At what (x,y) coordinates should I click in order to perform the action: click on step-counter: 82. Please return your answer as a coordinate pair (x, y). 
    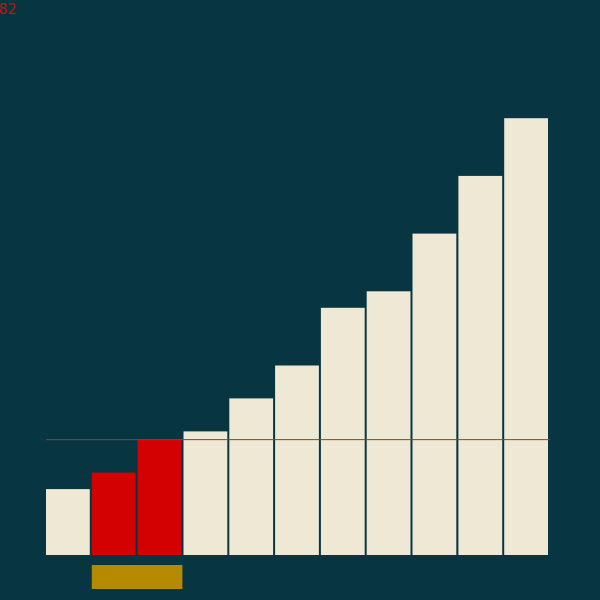
    Looking at the image, I should click on (9, 9).